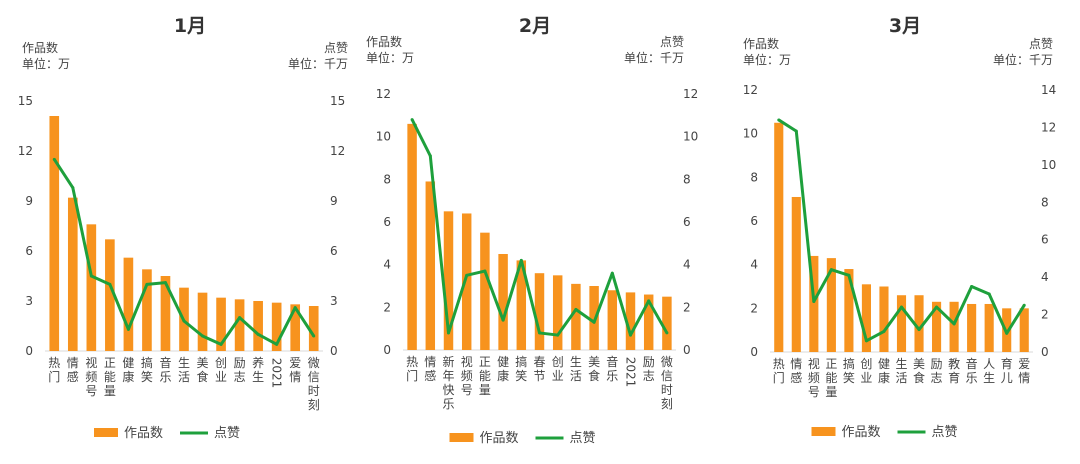 This screenshot has width=1080, height=464. What do you see at coordinates (905, 26) in the screenshot?
I see `chart-title: 3月` at bounding box center [905, 26].